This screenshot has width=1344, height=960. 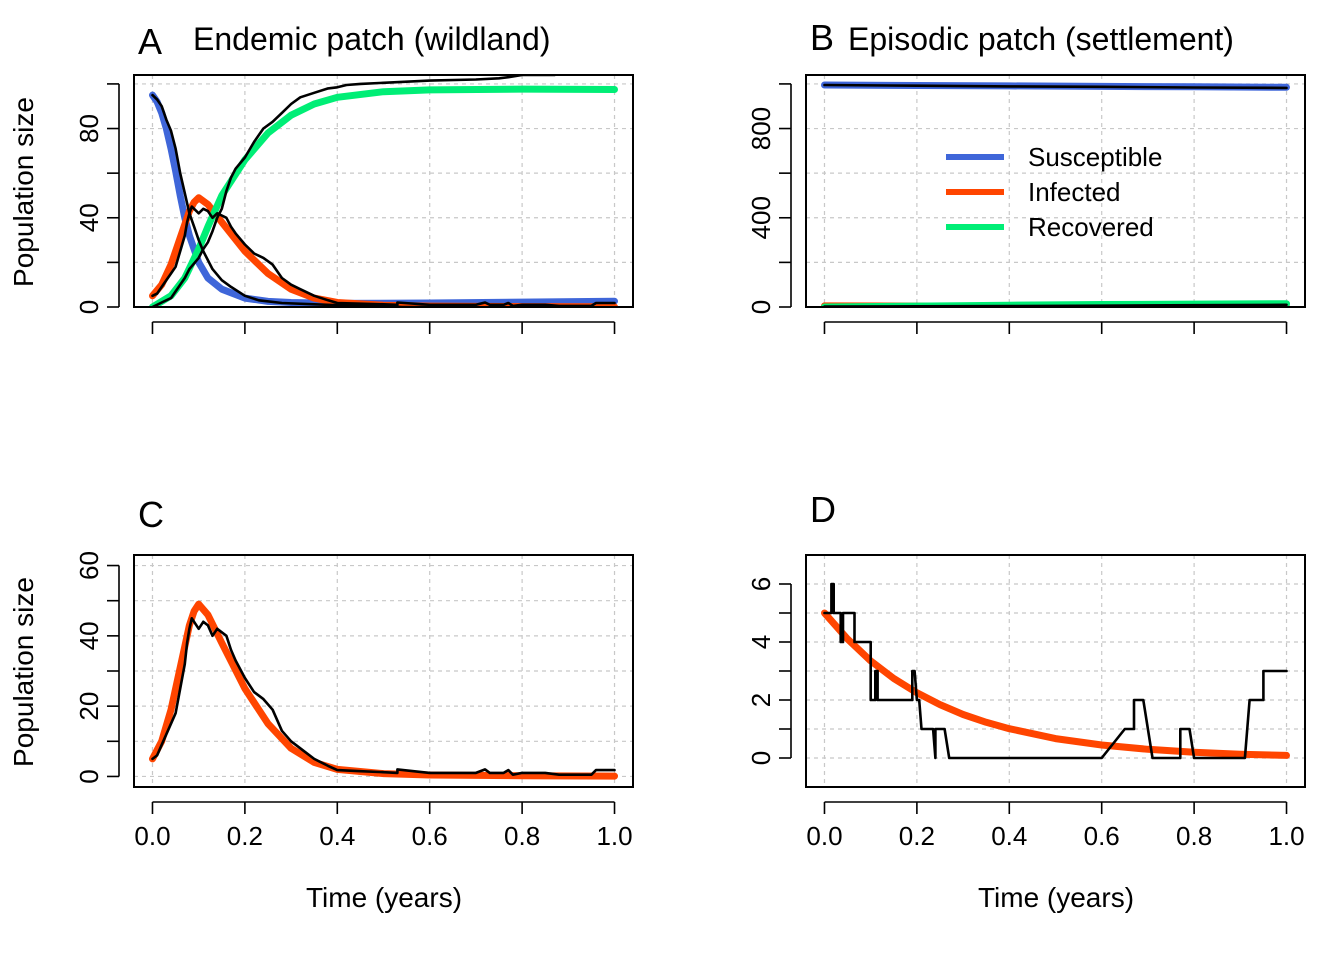 I want to click on panel-b-title: Episodic patch (settlement), so click(x=1041, y=39).